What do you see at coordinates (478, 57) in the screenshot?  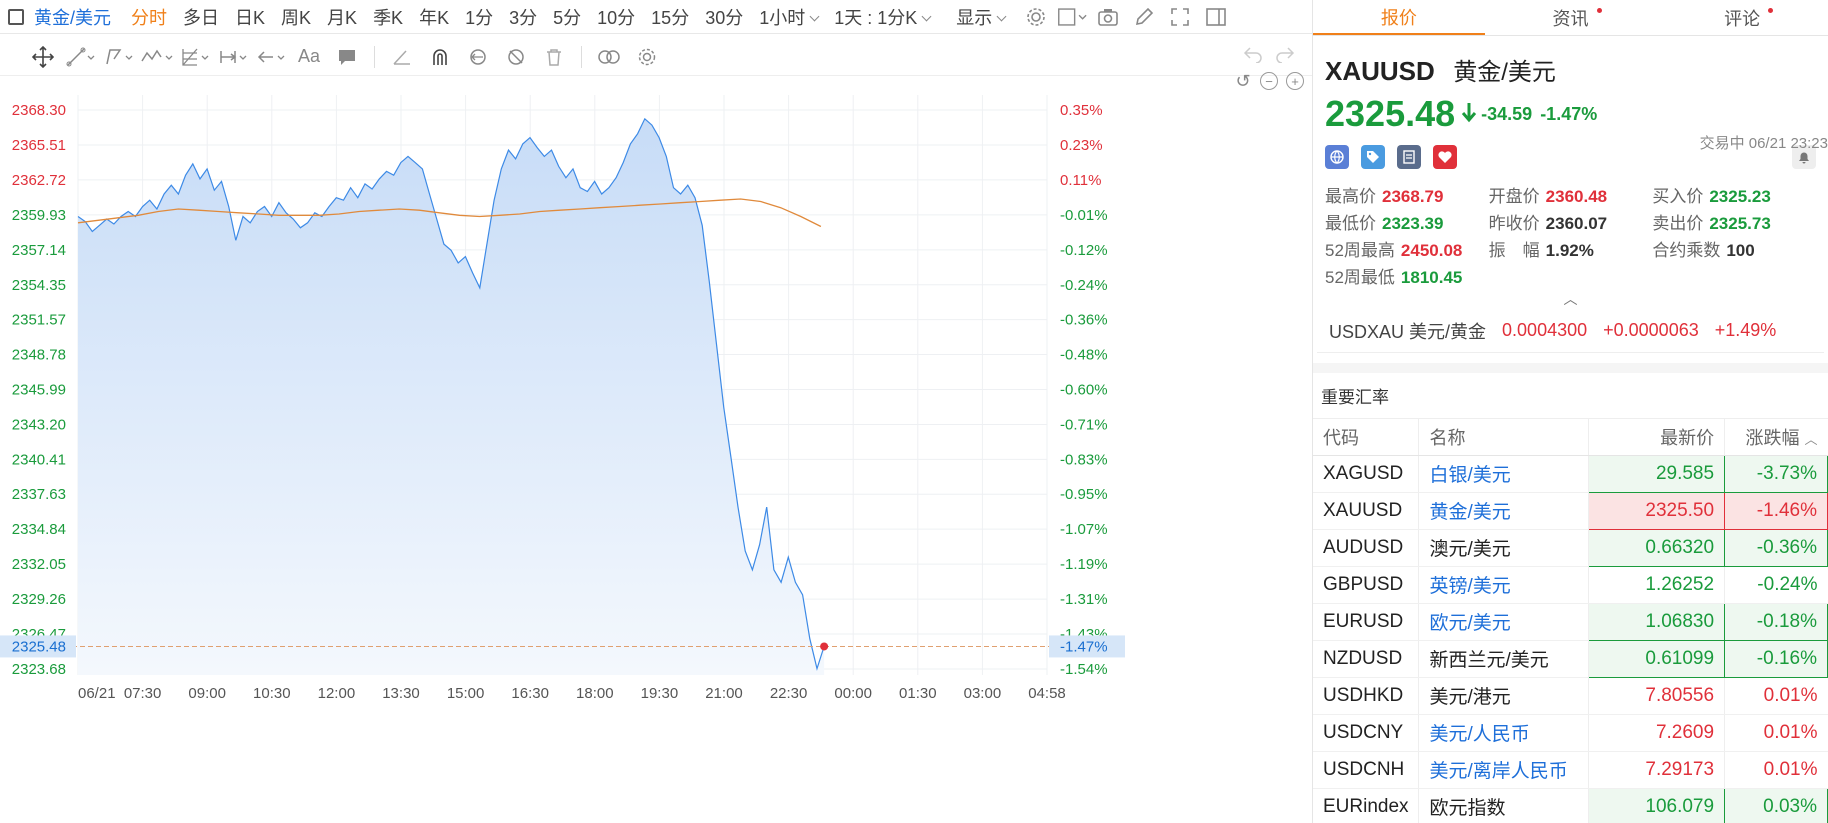 I see `sync-icon` at bounding box center [478, 57].